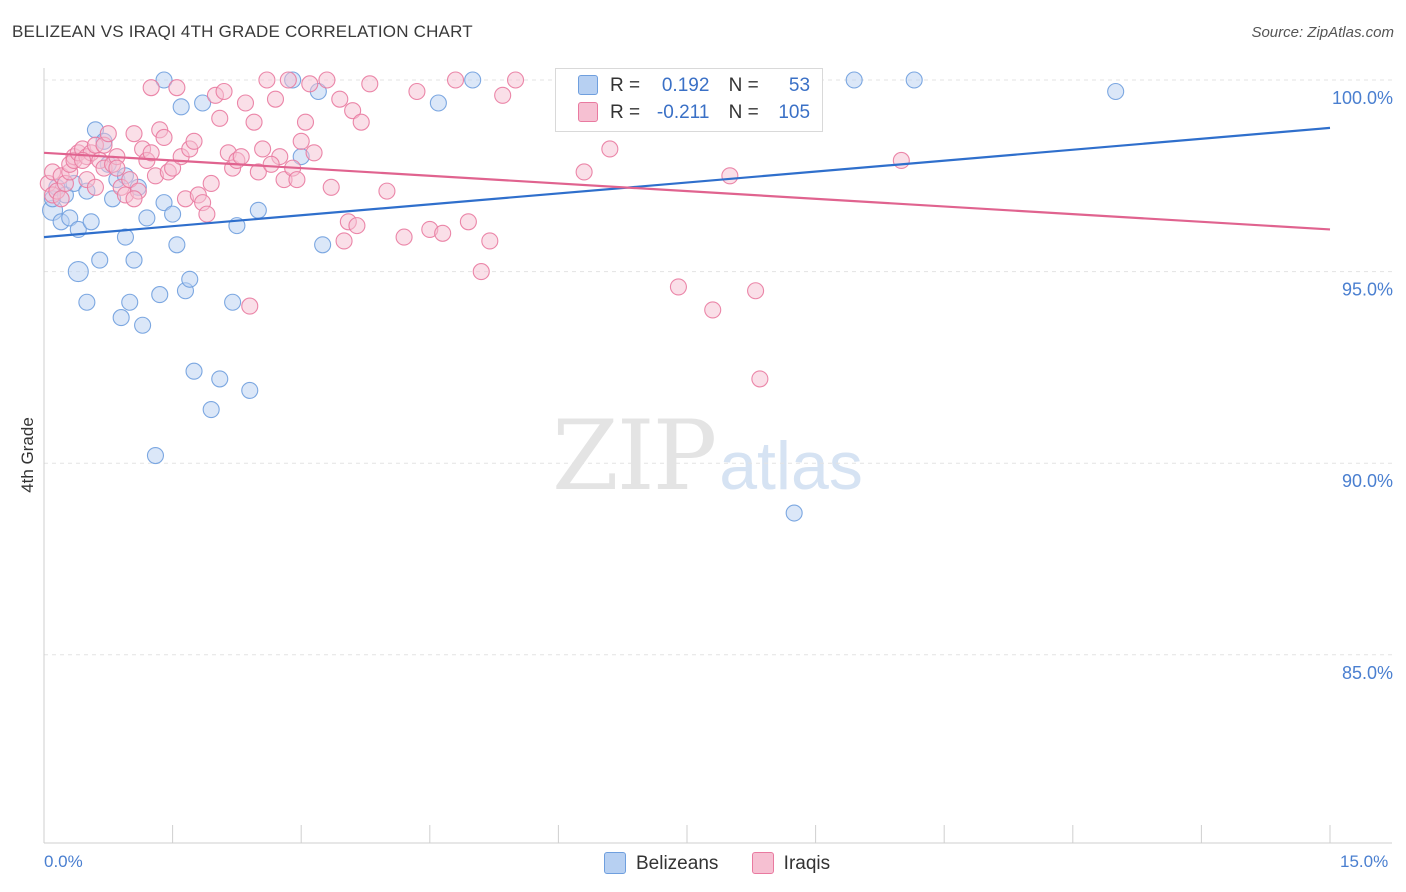 Image resolution: width=1406 pixels, height=892 pixels. What do you see at coordinates (689, 100) in the screenshot?
I see `stats-legend: R = 0.192 N = 53 R = -0.211 N = 105` at bounding box center [689, 100].